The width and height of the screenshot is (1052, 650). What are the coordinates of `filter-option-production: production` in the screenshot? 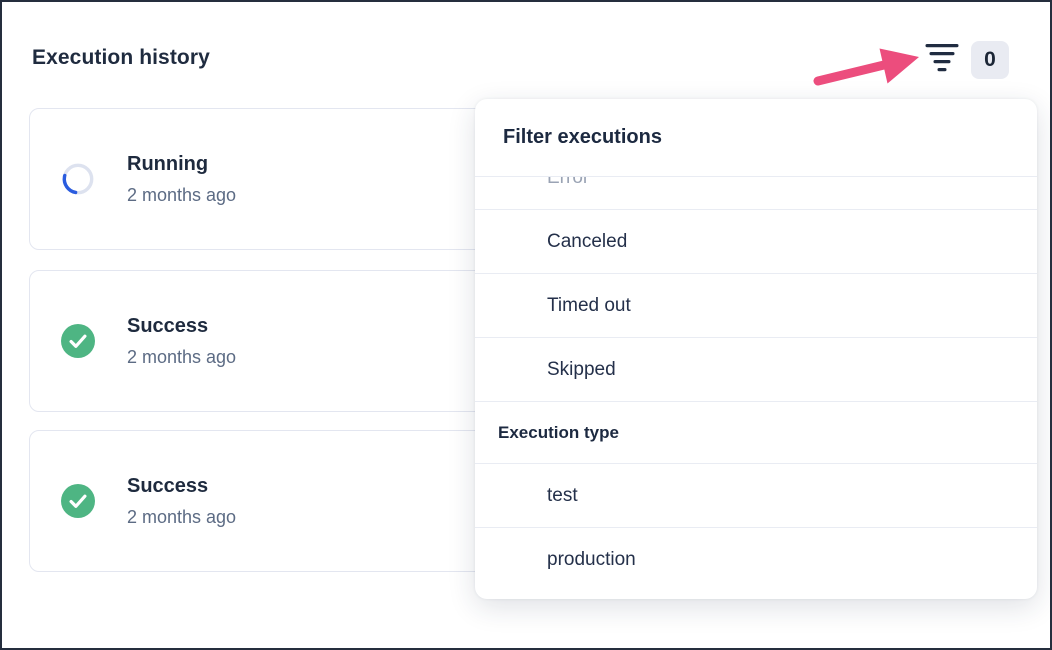 It's located at (591, 559).